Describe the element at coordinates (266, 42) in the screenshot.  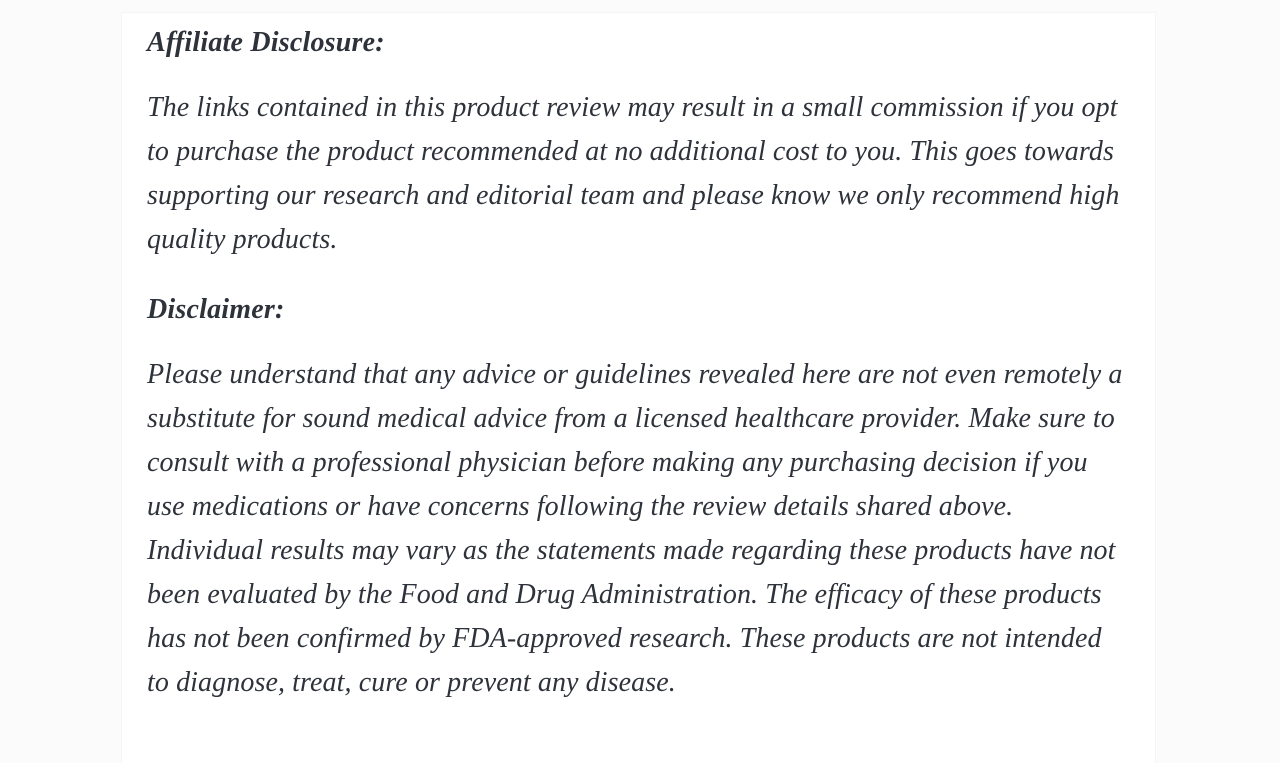
I see `affiliate-disclosure-heading: Affiliate Disclosure:` at that location.